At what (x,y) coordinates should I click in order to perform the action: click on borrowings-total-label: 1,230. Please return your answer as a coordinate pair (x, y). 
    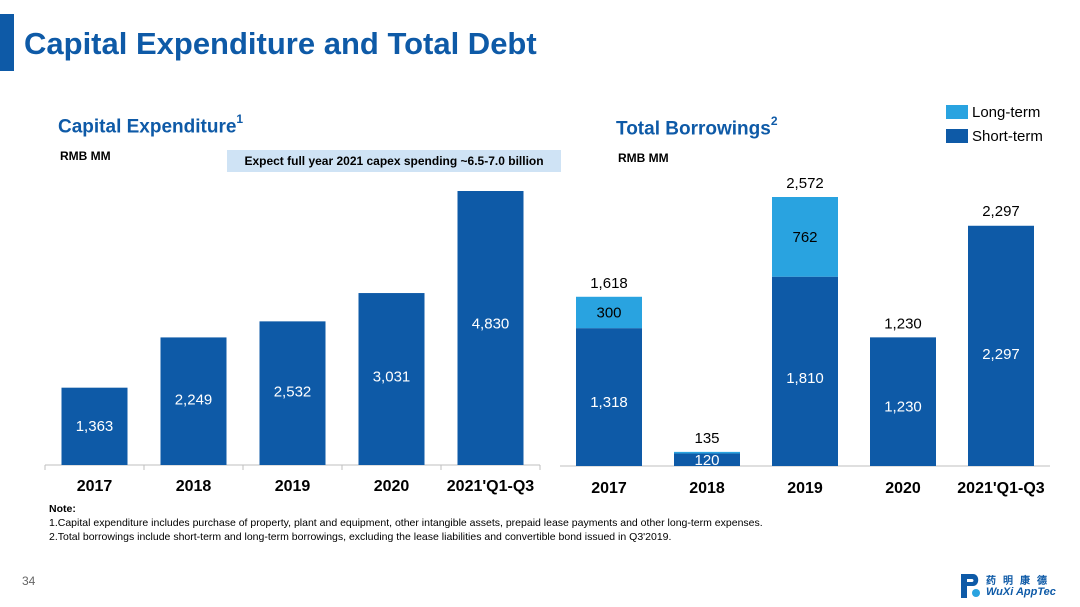
    Looking at the image, I should click on (903, 323).